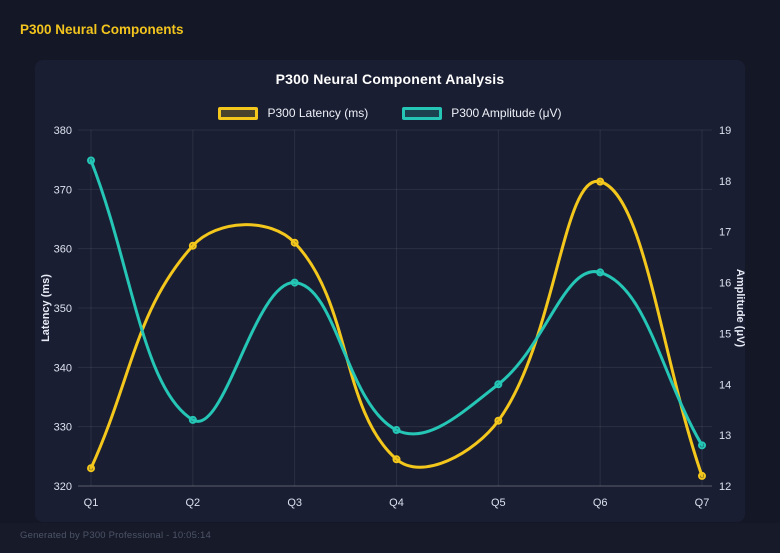  I want to click on x-axis-tick: Q1, so click(91, 503).